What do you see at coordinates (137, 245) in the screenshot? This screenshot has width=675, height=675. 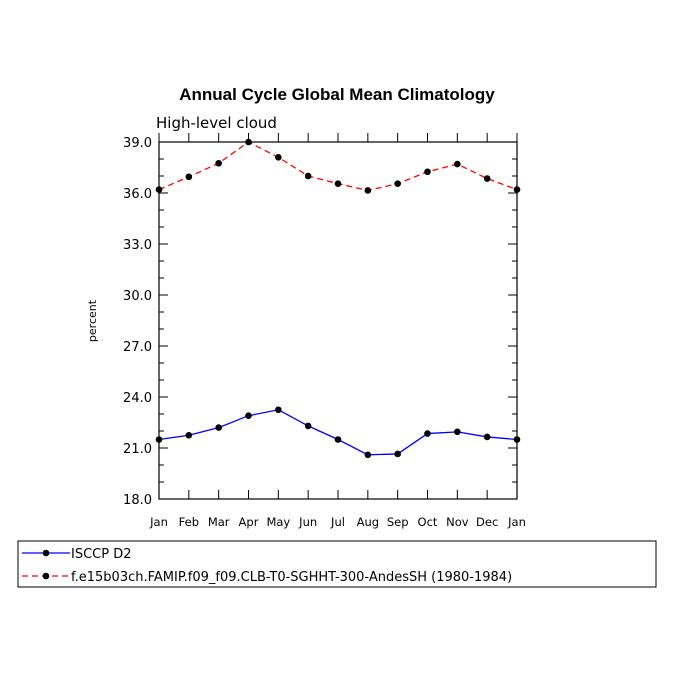 I see `y-tick-label: 33.0` at bounding box center [137, 245].